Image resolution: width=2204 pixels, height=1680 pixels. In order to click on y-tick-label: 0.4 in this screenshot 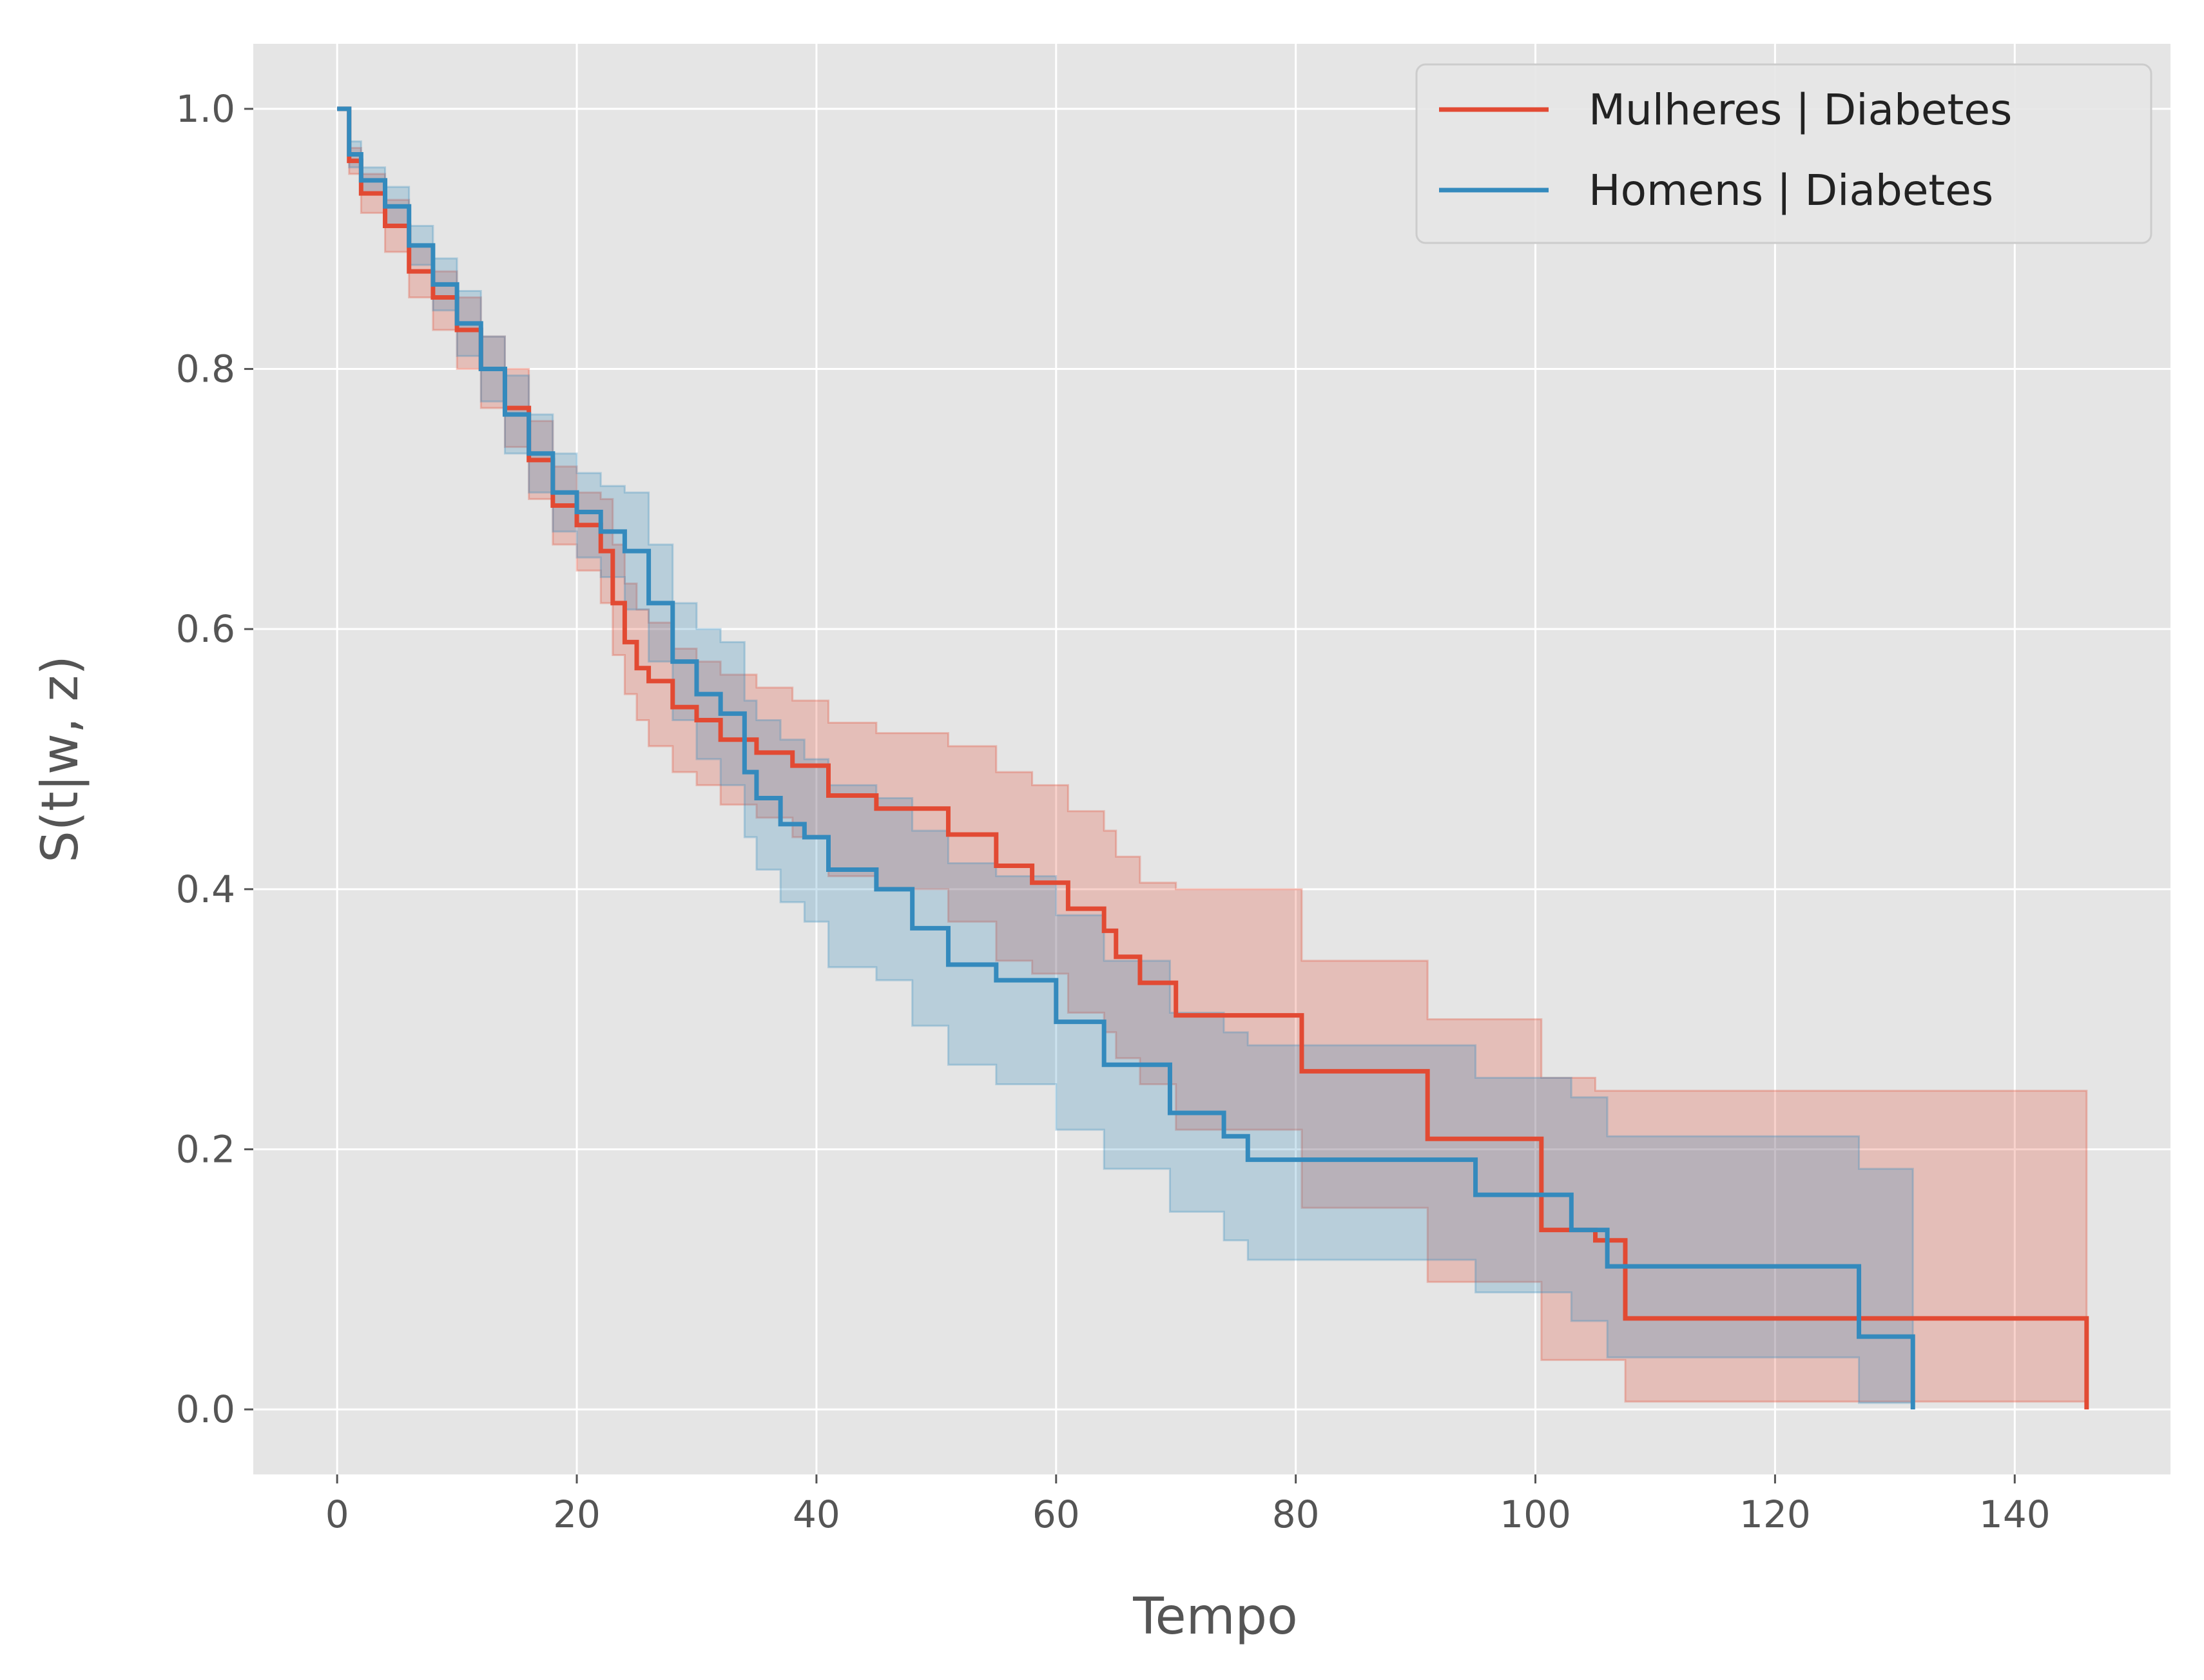, I will do `click(205, 889)`.